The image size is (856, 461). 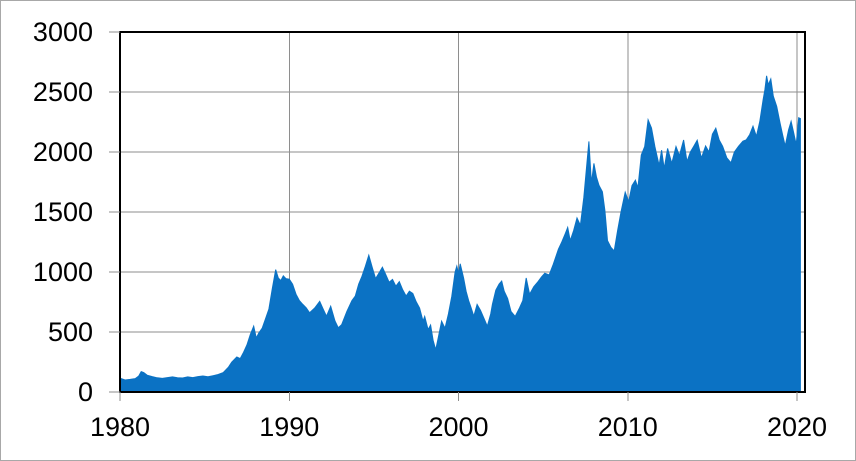 What do you see at coordinates (85, 392) in the screenshot?
I see `y-tick-label: 0` at bounding box center [85, 392].